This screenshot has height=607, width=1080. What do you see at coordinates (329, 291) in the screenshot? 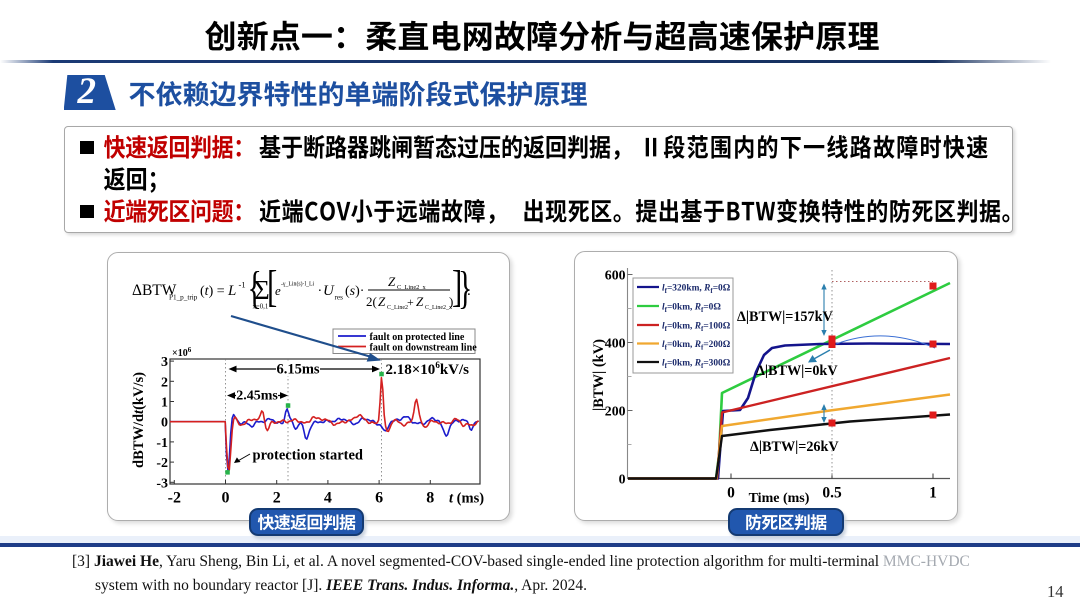
I see `svg-text: U` at bounding box center [329, 291].